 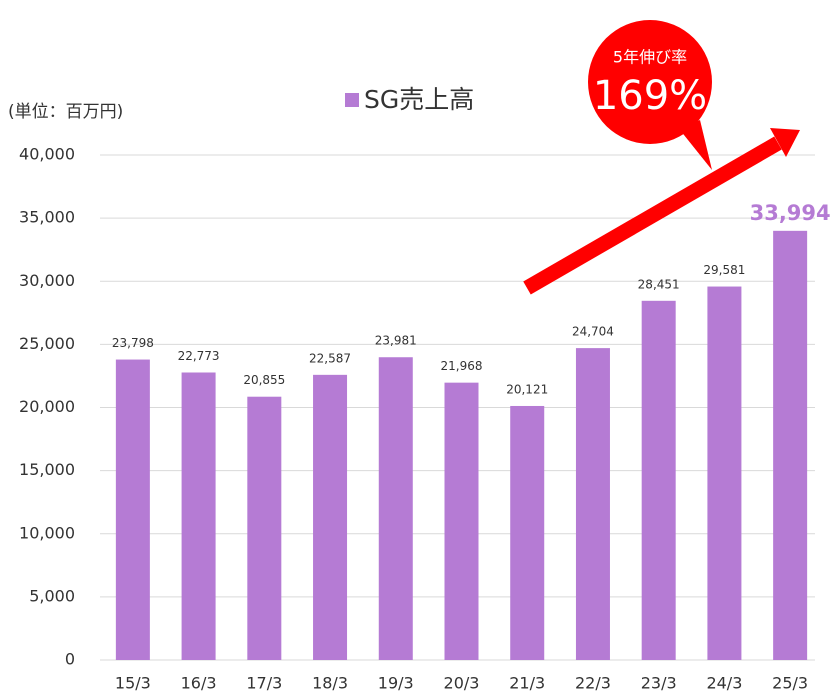 I want to click on value-label: 24,704, so click(x=593, y=332).